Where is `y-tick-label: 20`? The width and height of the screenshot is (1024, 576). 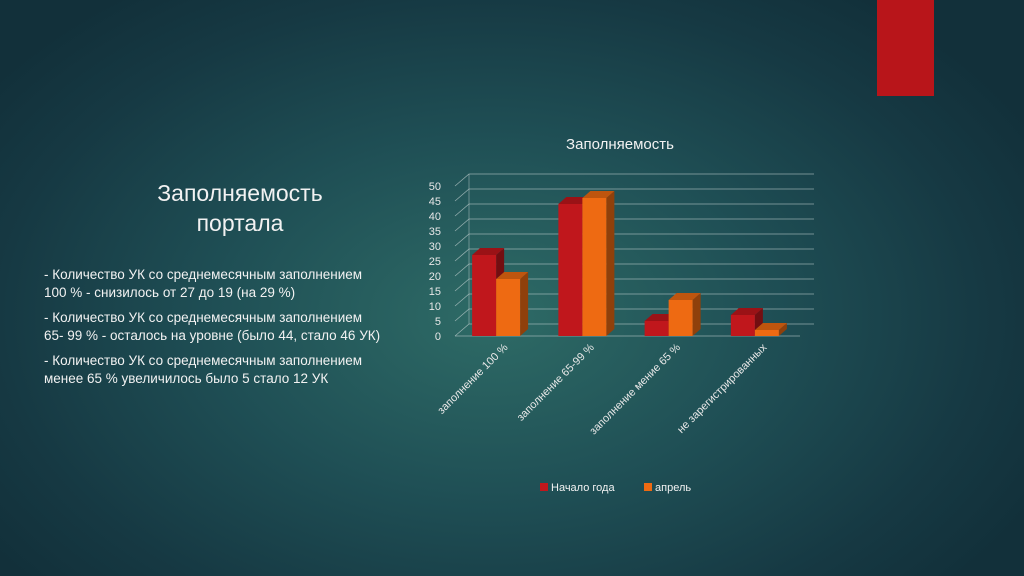 y-tick-label: 20 is located at coordinates (435, 277).